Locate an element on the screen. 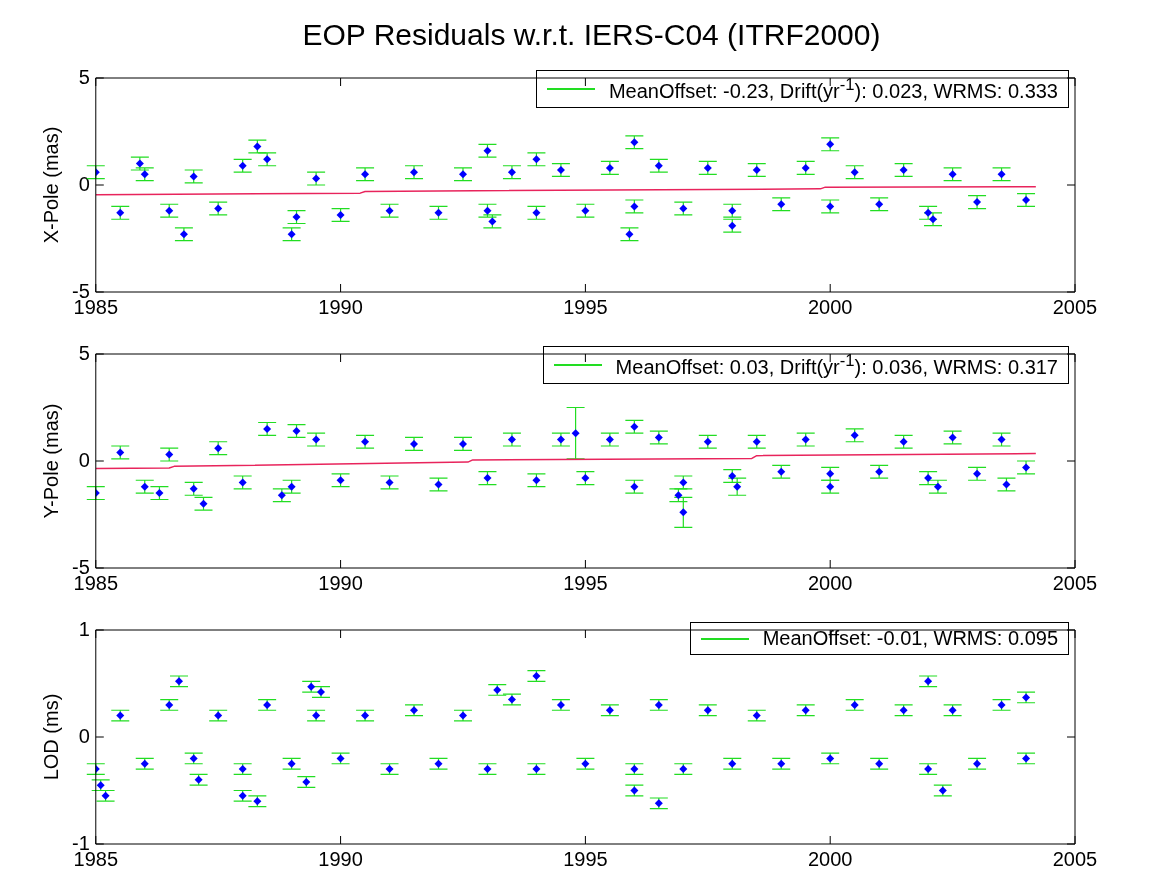 This screenshot has width=1153, height=894. chart-title: EOP Residuals w.r.t. IERS-C04 (ITRF2000) is located at coordinates (591, 34).